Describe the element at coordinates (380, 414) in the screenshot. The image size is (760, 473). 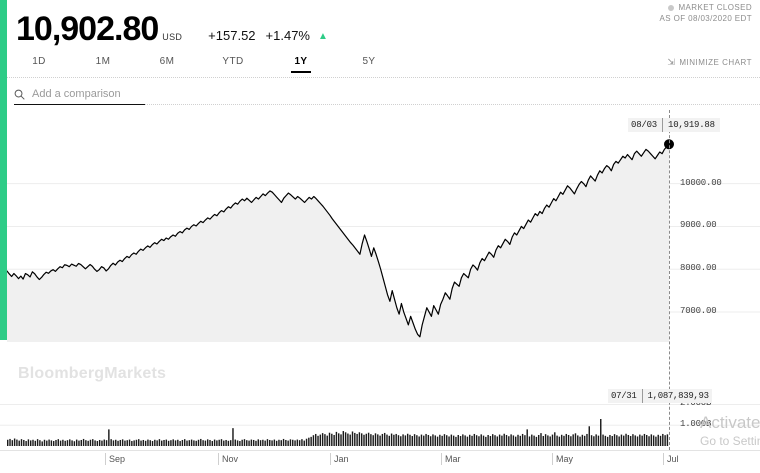
I see `volume-gridlines` at that location.